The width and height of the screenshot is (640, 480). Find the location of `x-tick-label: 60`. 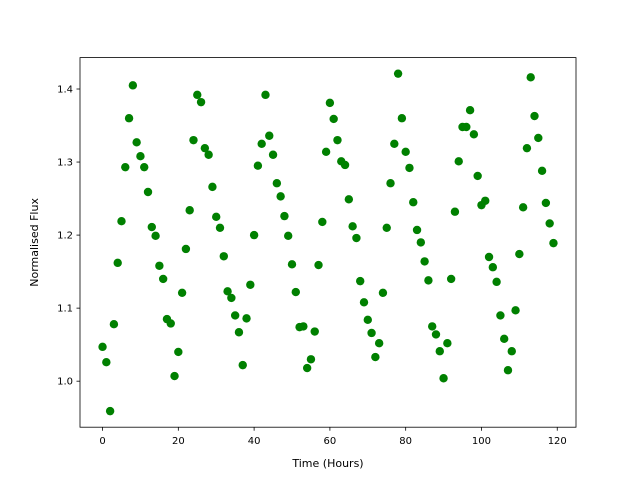

x-tick-label: 60 is located at coordinates (330, 441).